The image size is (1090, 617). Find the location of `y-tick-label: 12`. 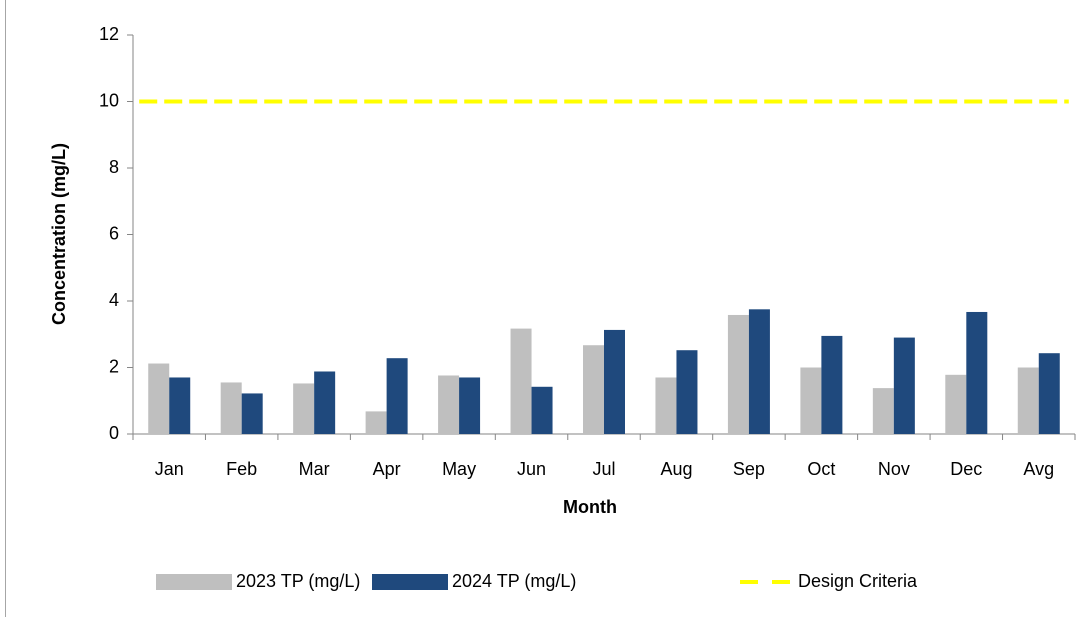

y-tick-label: 12 is located at coordinates (109, 34).